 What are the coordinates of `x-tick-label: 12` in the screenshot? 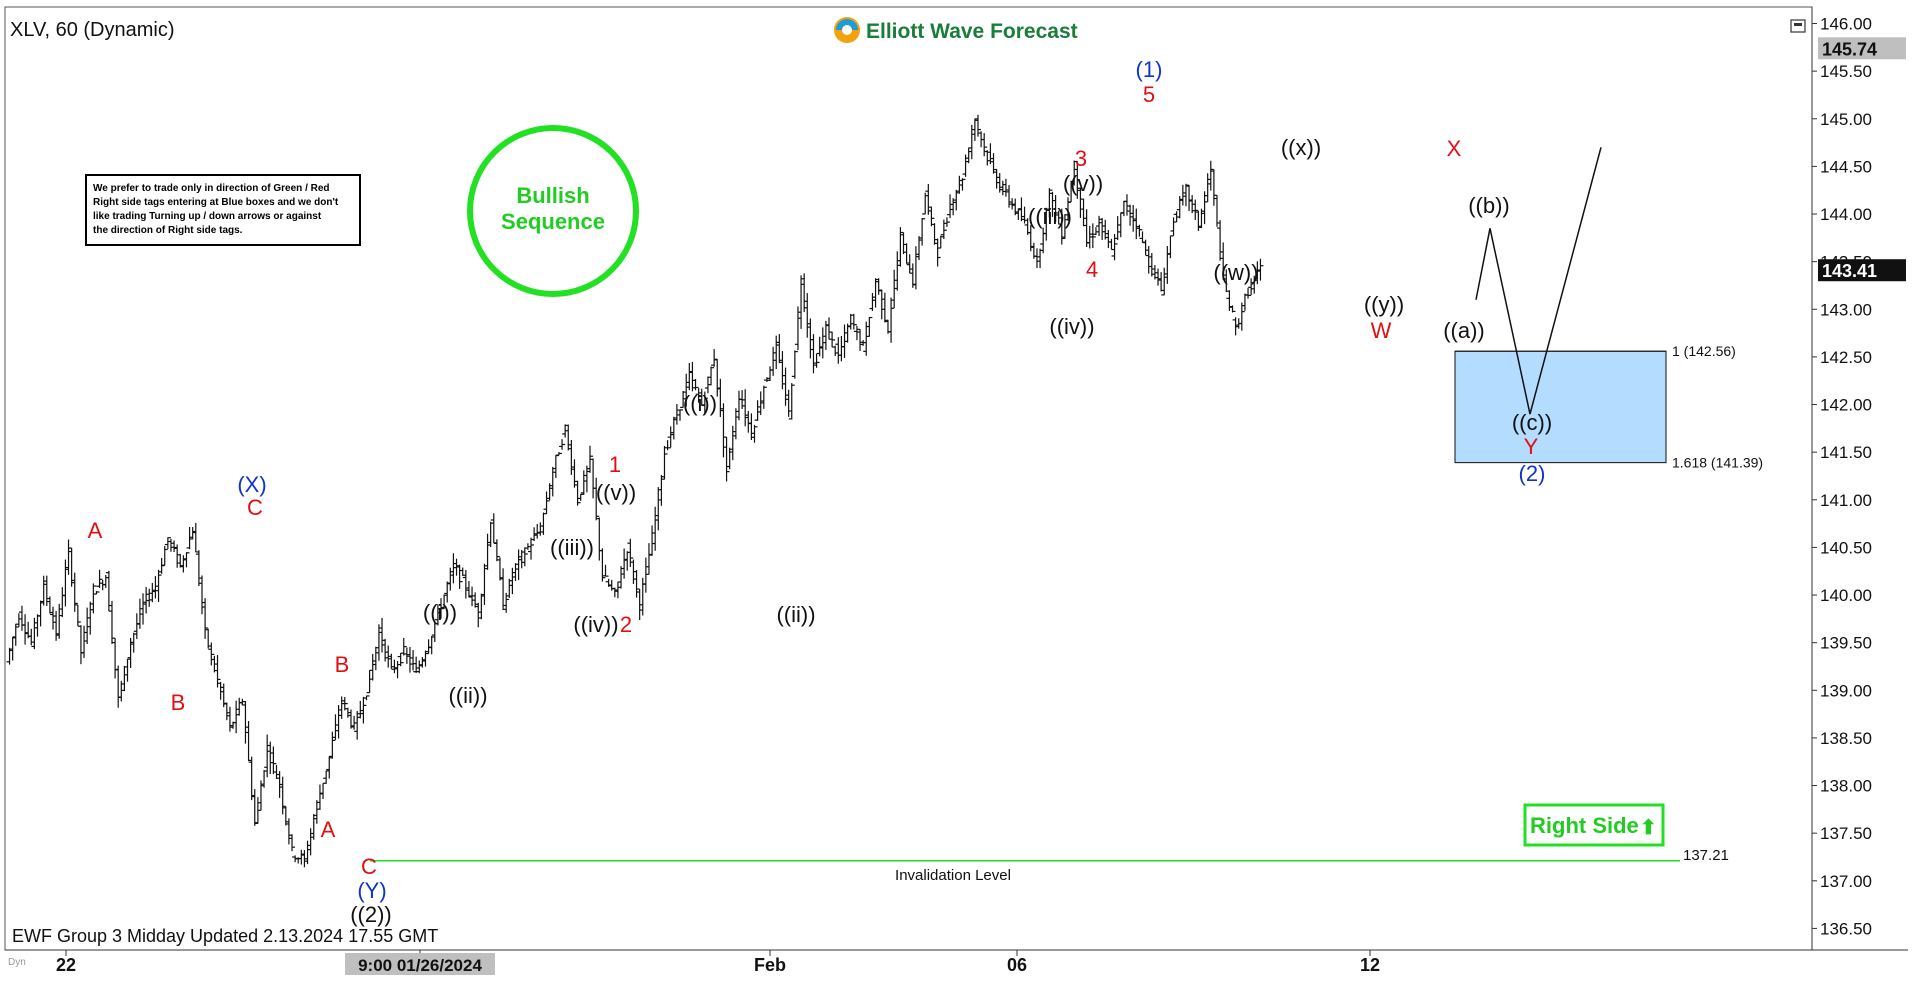 It's located at (1370, 965).